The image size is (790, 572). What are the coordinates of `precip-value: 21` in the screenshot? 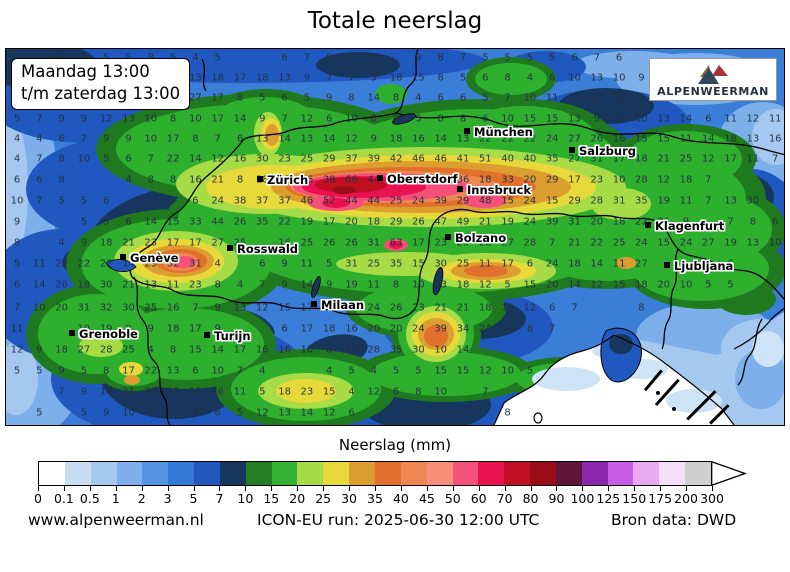 It's located at (664, 159).